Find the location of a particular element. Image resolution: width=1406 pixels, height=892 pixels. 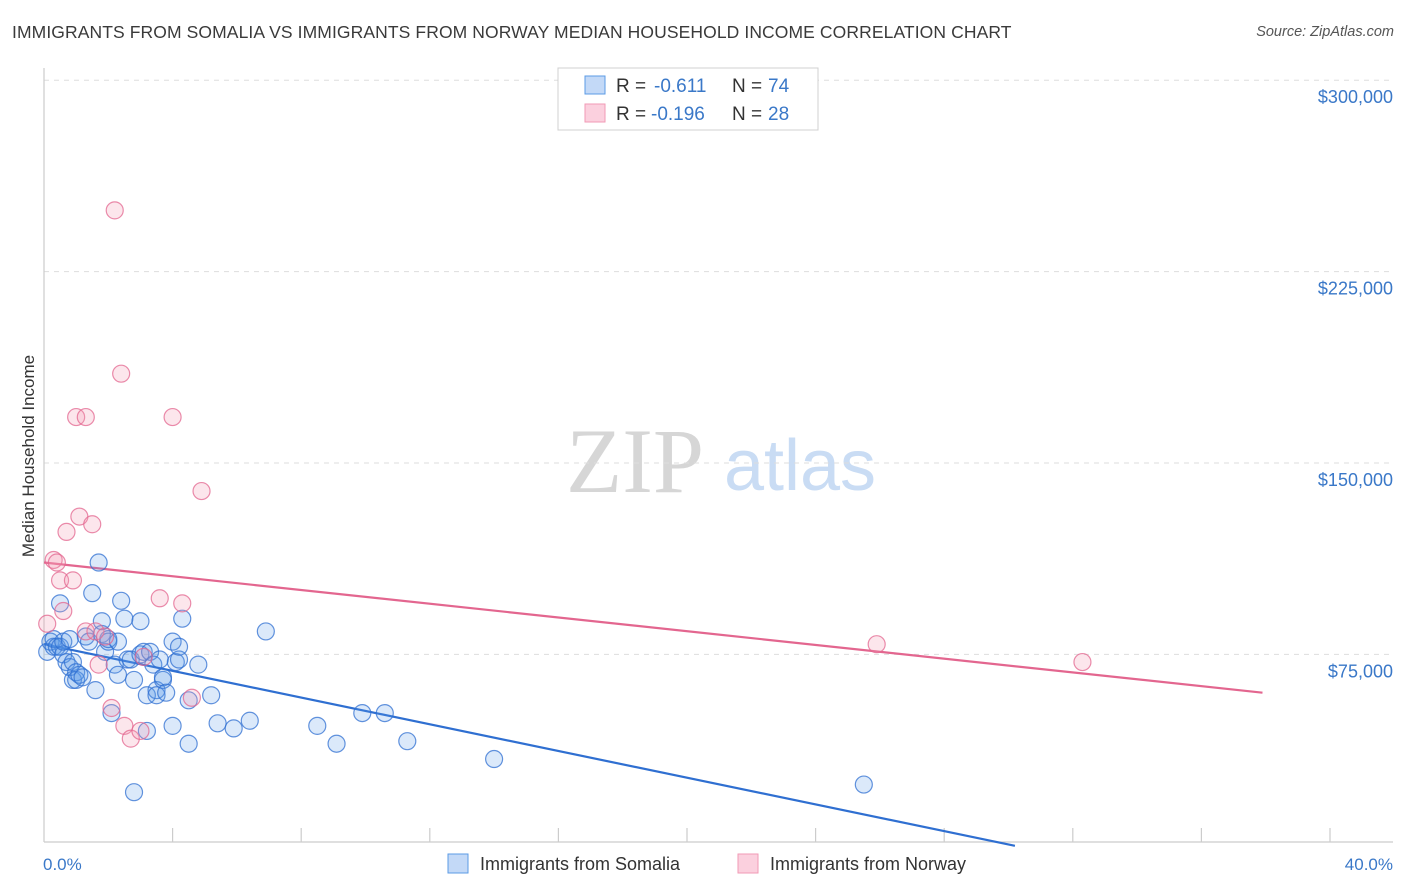

x-tick-label-max: 40.0% is located at coordinates (1369, 864).